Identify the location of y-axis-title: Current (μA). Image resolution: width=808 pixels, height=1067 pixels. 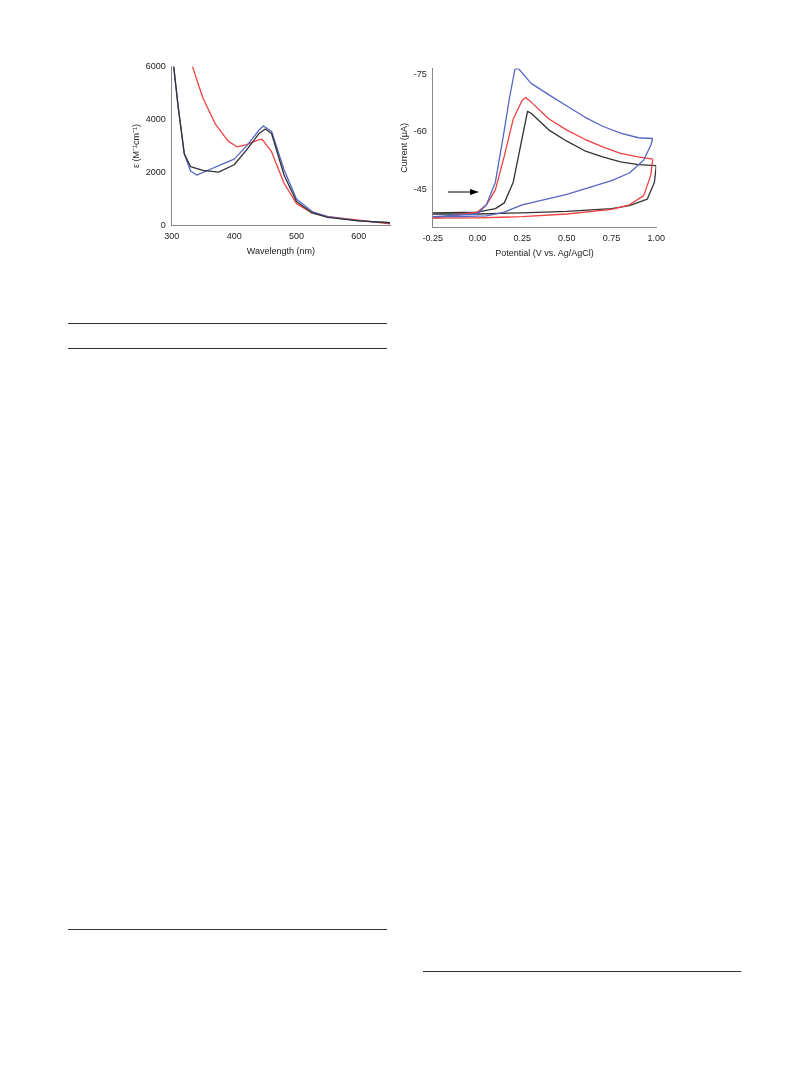
(403, 148).